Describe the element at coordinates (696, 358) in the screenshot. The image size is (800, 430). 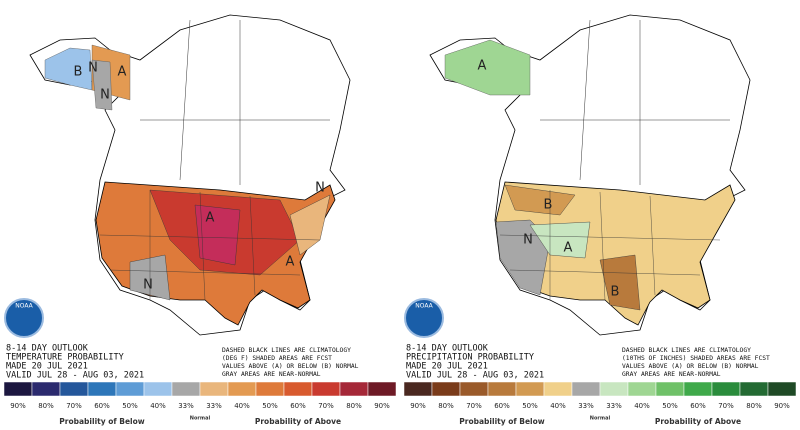
I see `note-line: (10THS OF INCHES) SHADED AREAS ARE FCST` at that location.